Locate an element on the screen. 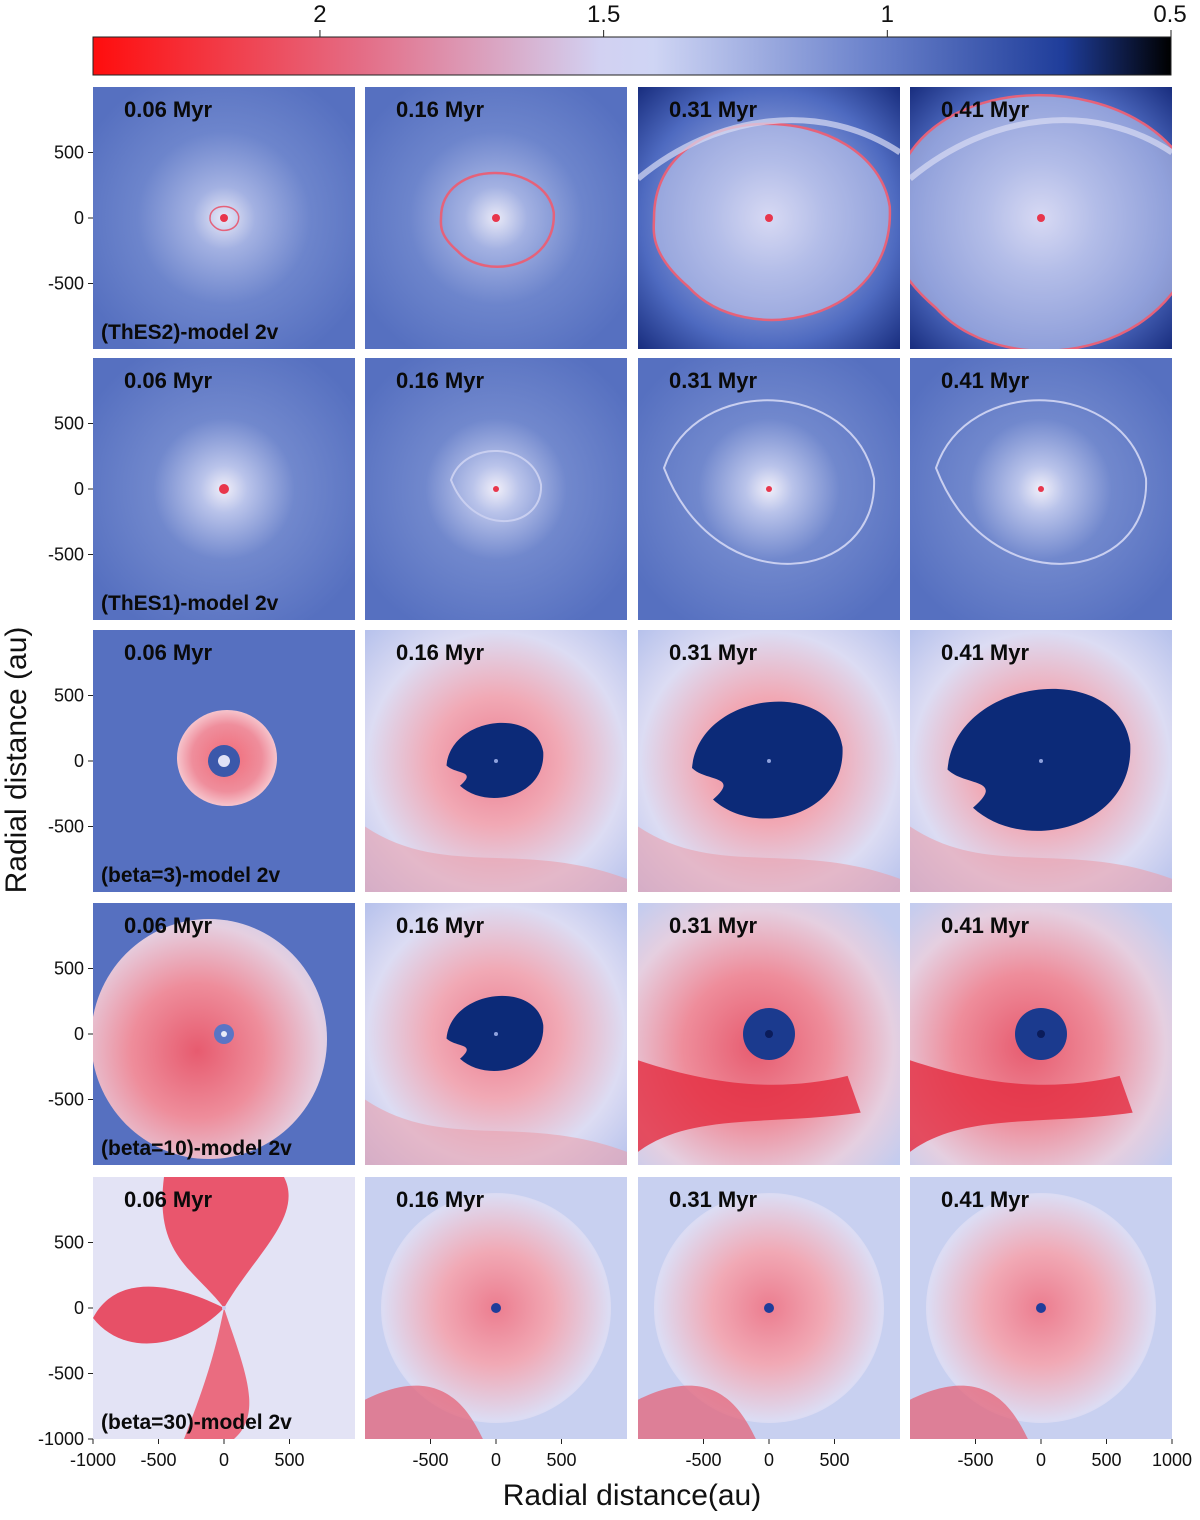  low-density-cavity is located at coordinates (1039, 759).